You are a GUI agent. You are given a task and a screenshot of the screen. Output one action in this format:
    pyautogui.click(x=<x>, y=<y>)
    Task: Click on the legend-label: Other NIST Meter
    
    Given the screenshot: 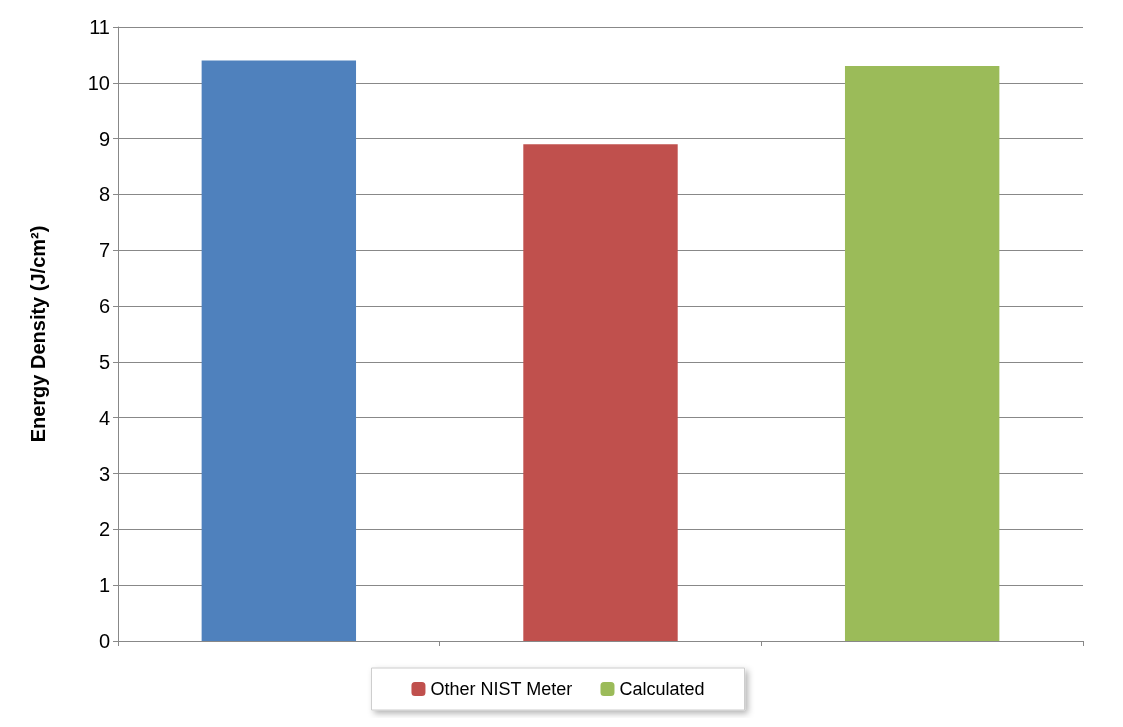 What is the action you would take?
    pyautogui.click(x=501, y=689)
    